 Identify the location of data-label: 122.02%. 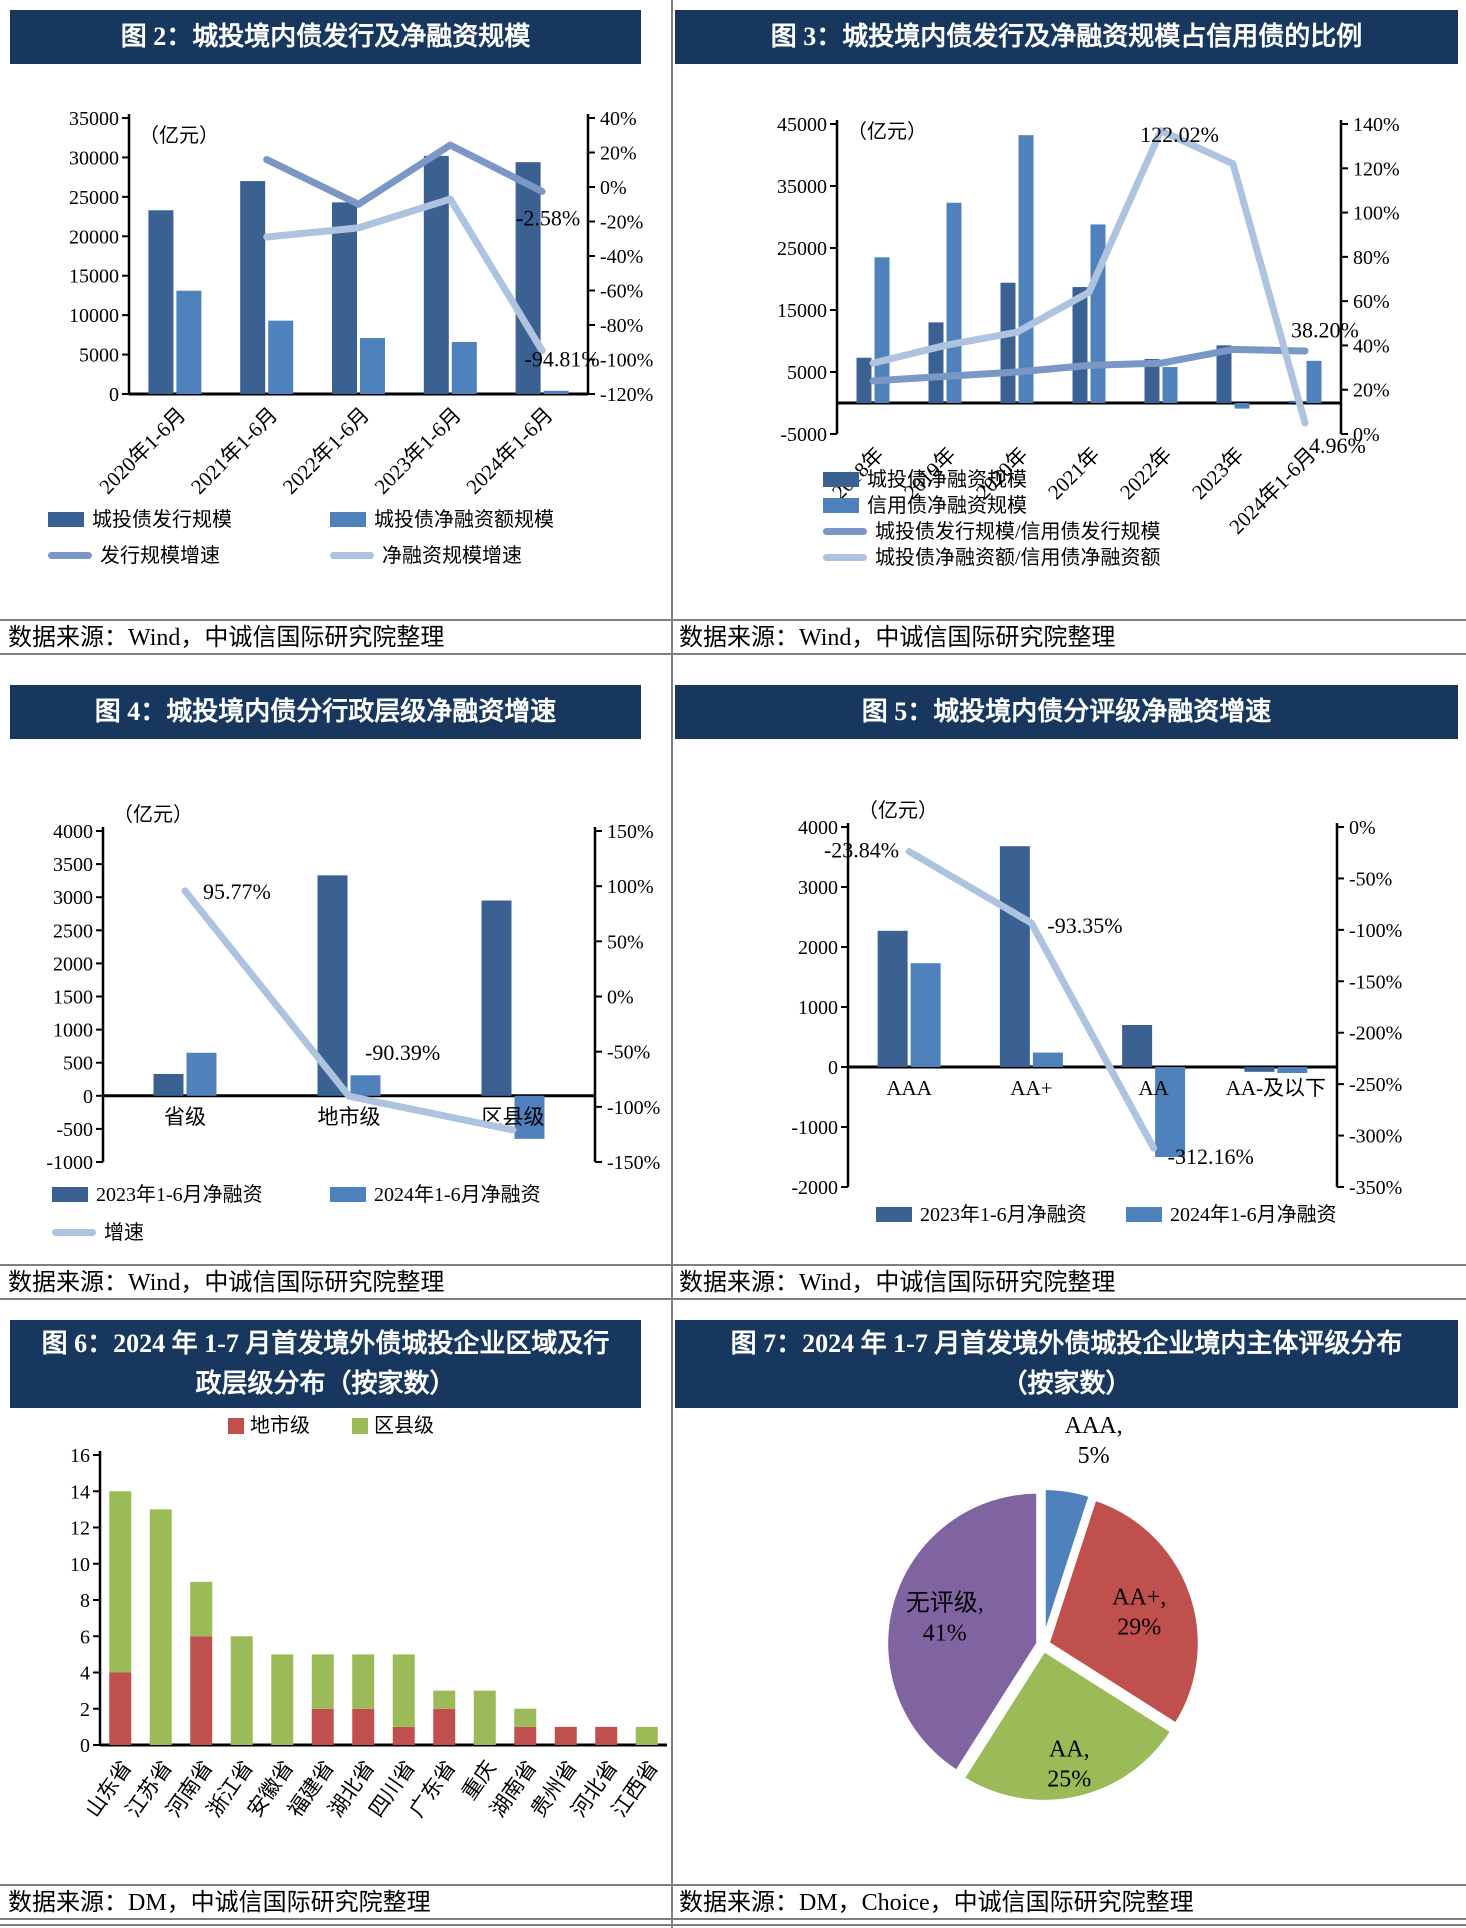
(1179, 134).